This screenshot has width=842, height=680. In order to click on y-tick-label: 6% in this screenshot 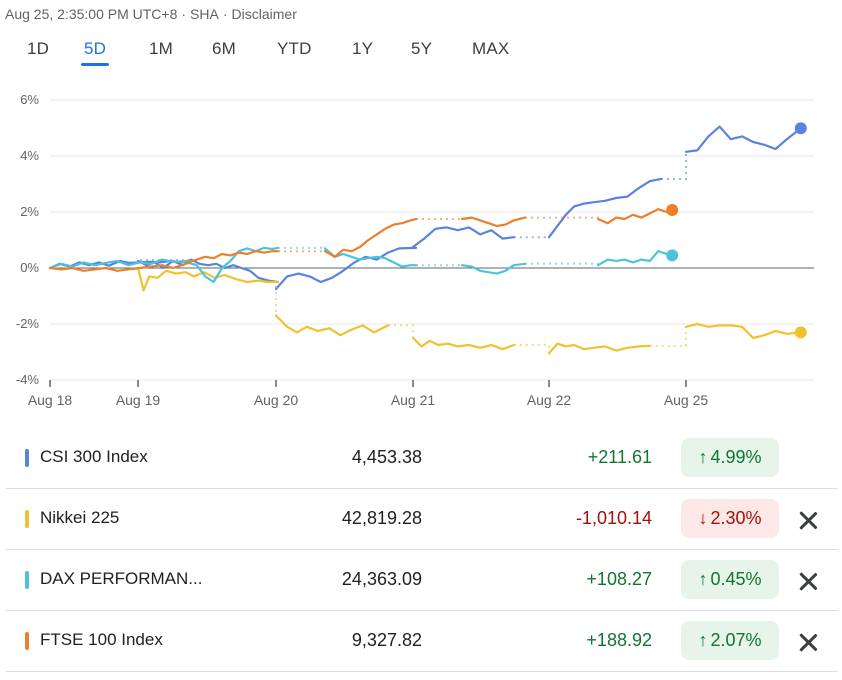, I will do `click(29, 99)`.